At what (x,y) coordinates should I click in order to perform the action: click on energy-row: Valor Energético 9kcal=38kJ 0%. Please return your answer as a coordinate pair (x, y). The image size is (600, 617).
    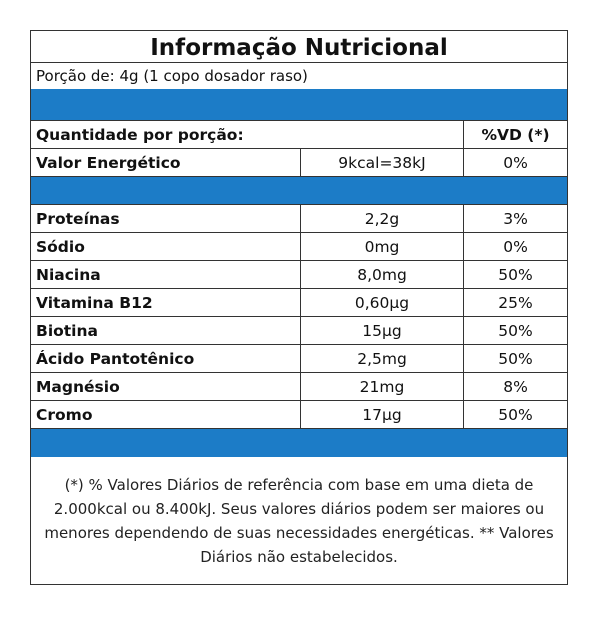
    Looking at the image, I should click on (299, 163).